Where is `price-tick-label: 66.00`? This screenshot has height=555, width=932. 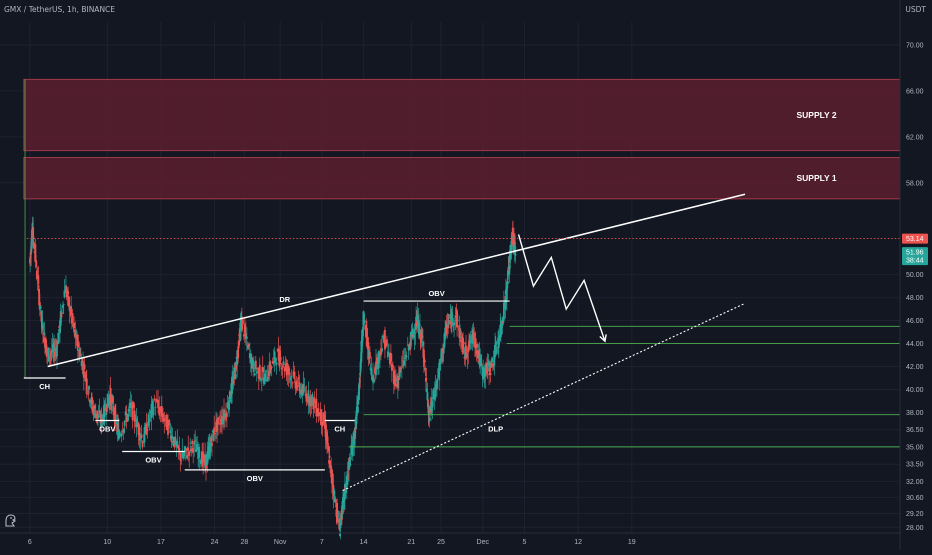 price-tick-label: 66.00 is located at coordinates (915, 91).